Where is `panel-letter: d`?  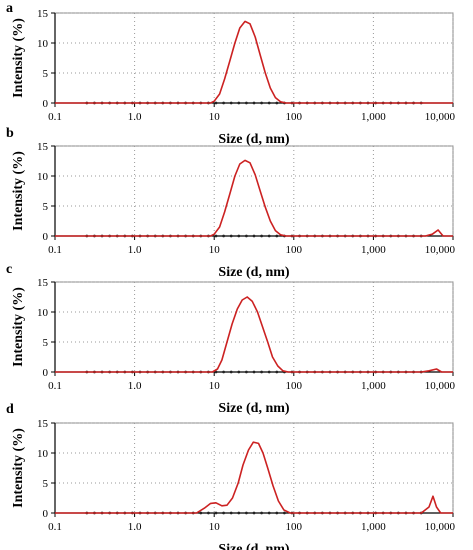
panel-letter: d is located at coordinates (10, 409).